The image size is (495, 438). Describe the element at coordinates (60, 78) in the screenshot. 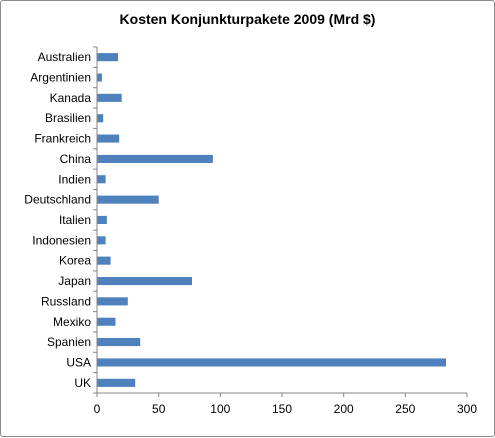

I see `category-label: Argentinien` at that location.